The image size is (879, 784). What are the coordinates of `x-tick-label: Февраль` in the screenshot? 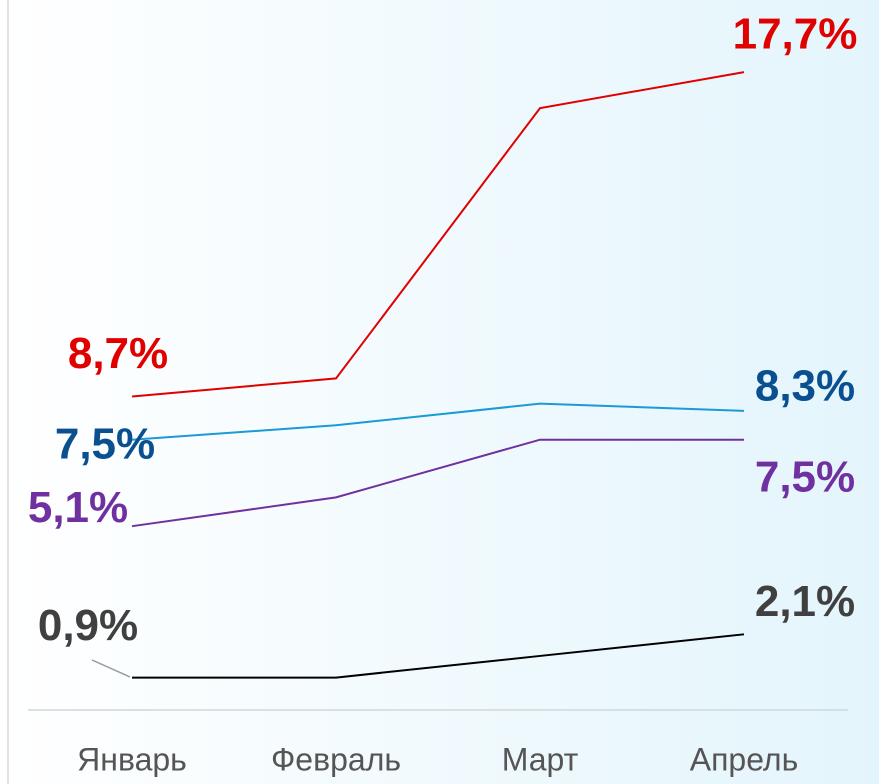 It's located at (336, 759).